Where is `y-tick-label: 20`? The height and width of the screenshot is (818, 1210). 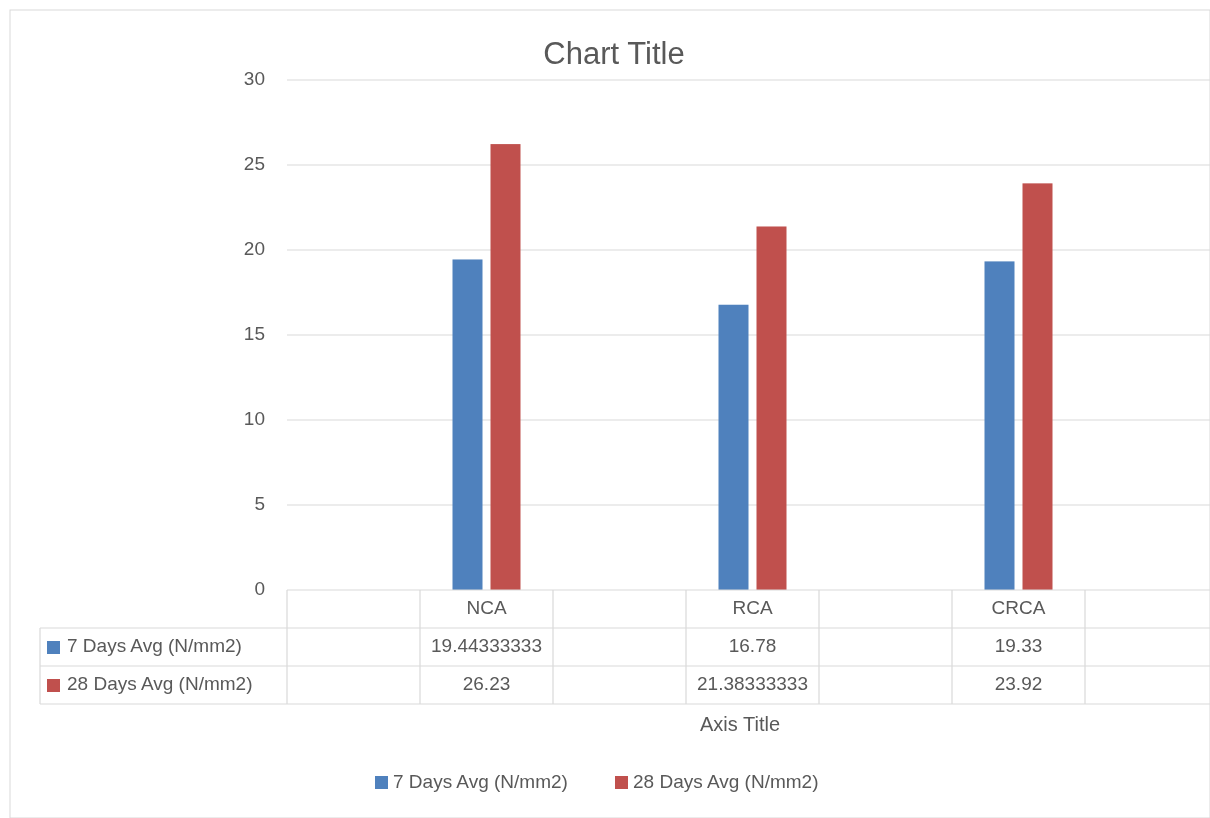
y-tick-label: 20 is located at coordinates (254, 249).